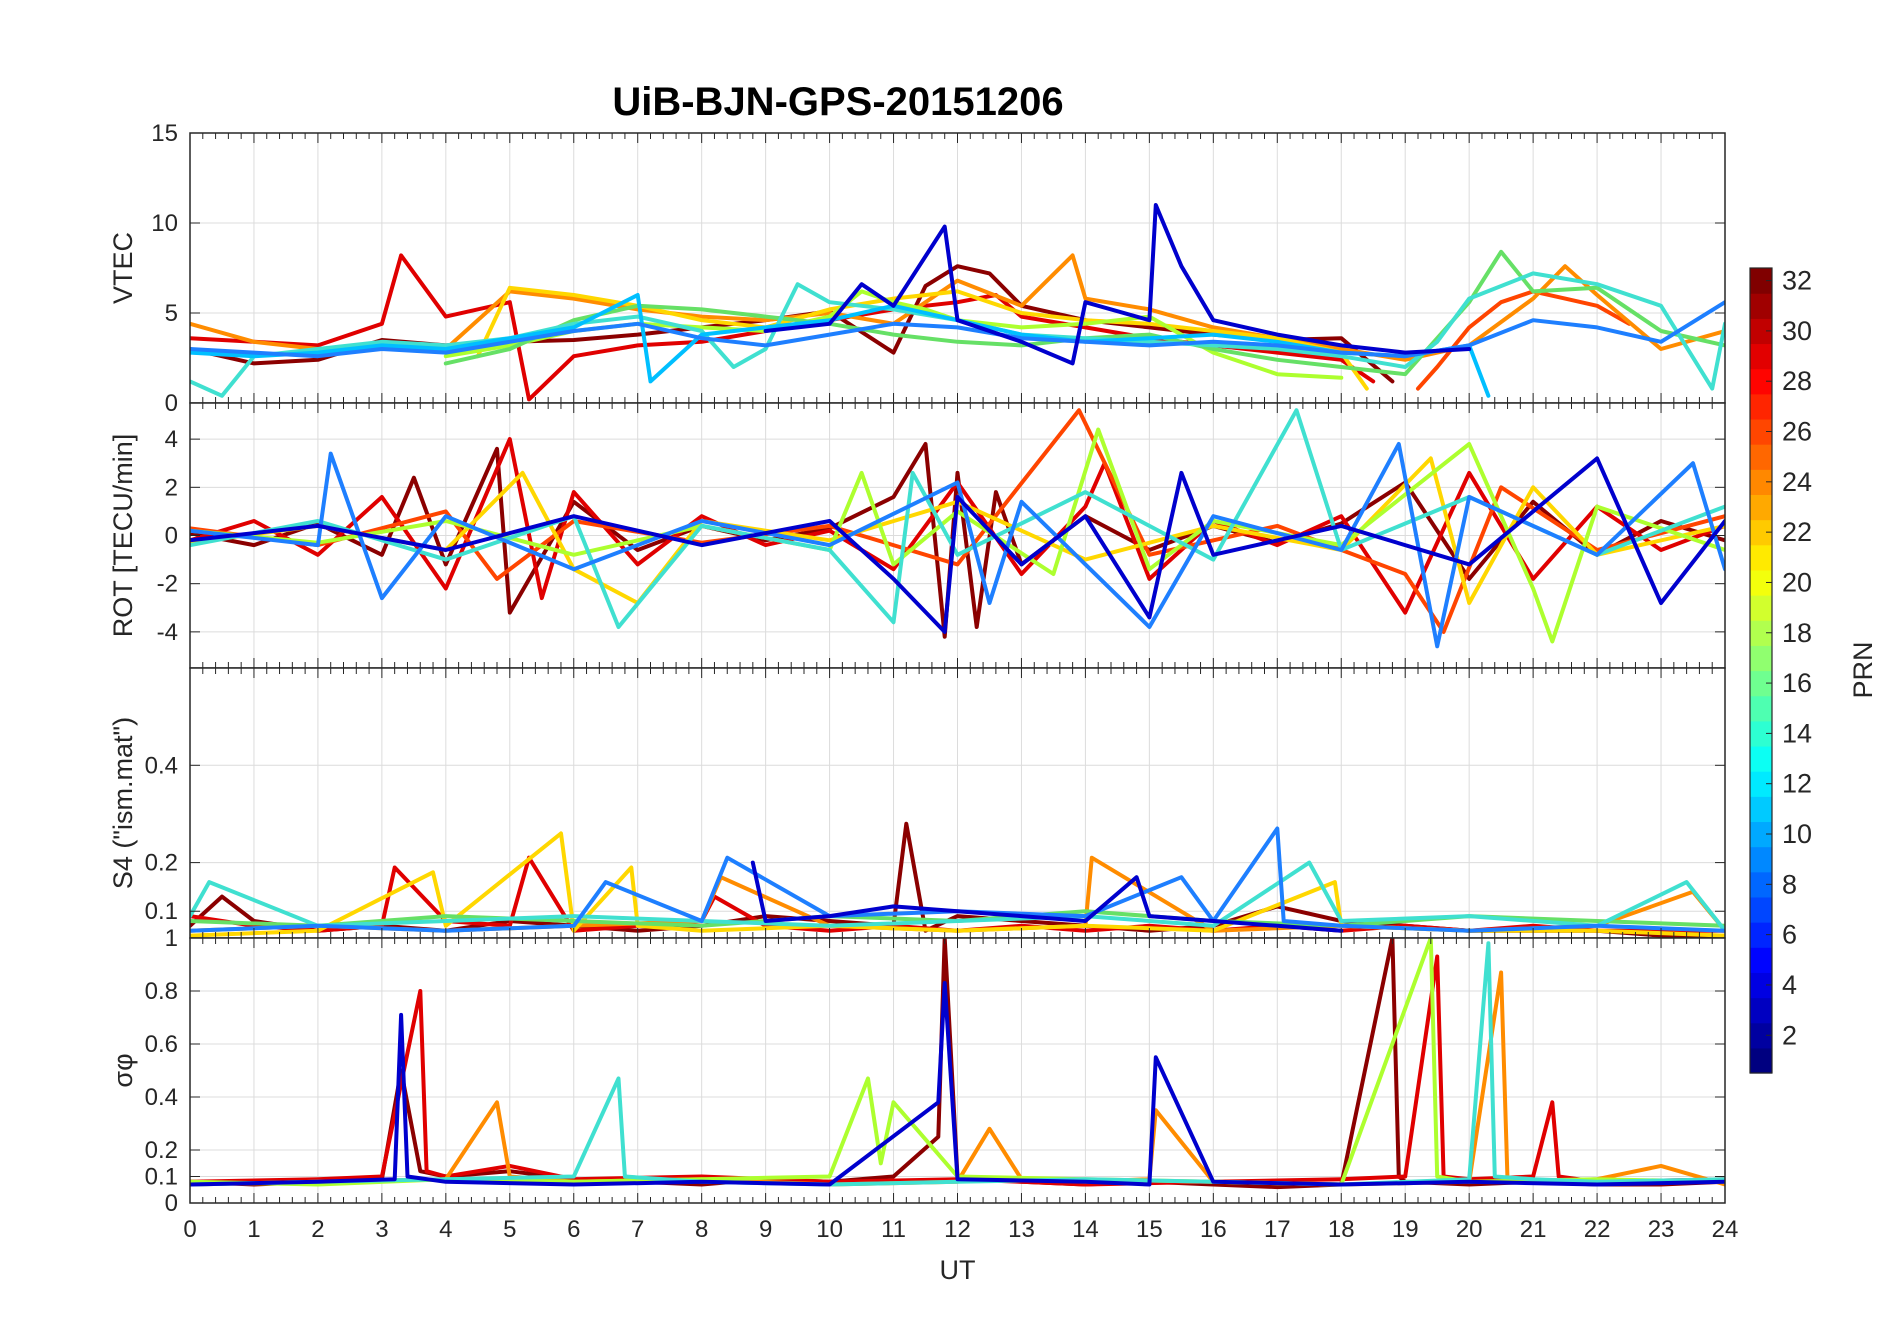  What do you see at coordinates (701, 1229) in the screenshot?
I see `x-tick-label: 8` at bounding box center [701, 1229].